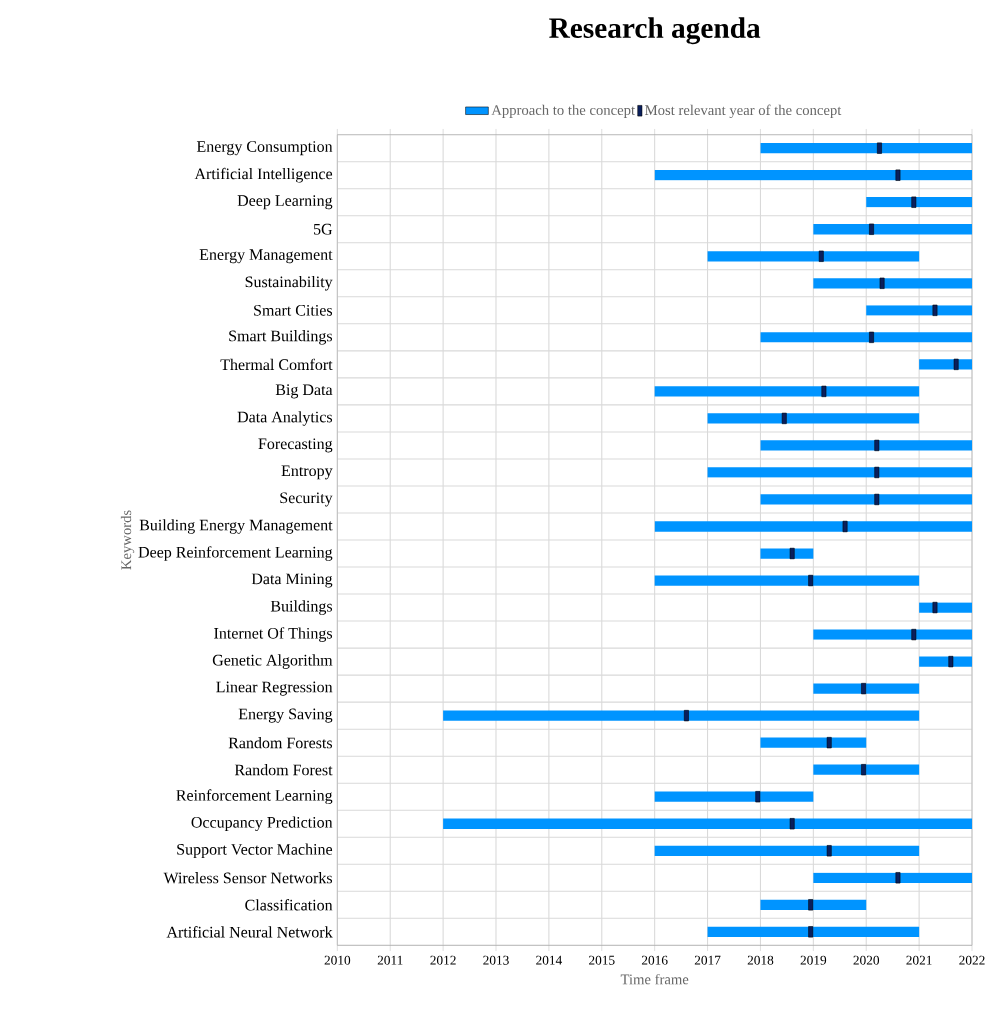  What do you see at coordinates (289, 905) in the screenshot?
I see `y-tick-label: Classification` at bounding box center [289, 905].